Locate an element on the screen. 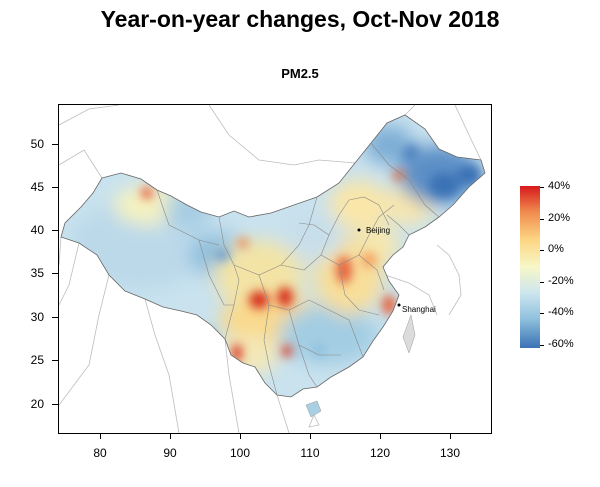 This screenshot has width=600, height=487. map-subtitle: PM2.5 is located at coordinates (300, 73).